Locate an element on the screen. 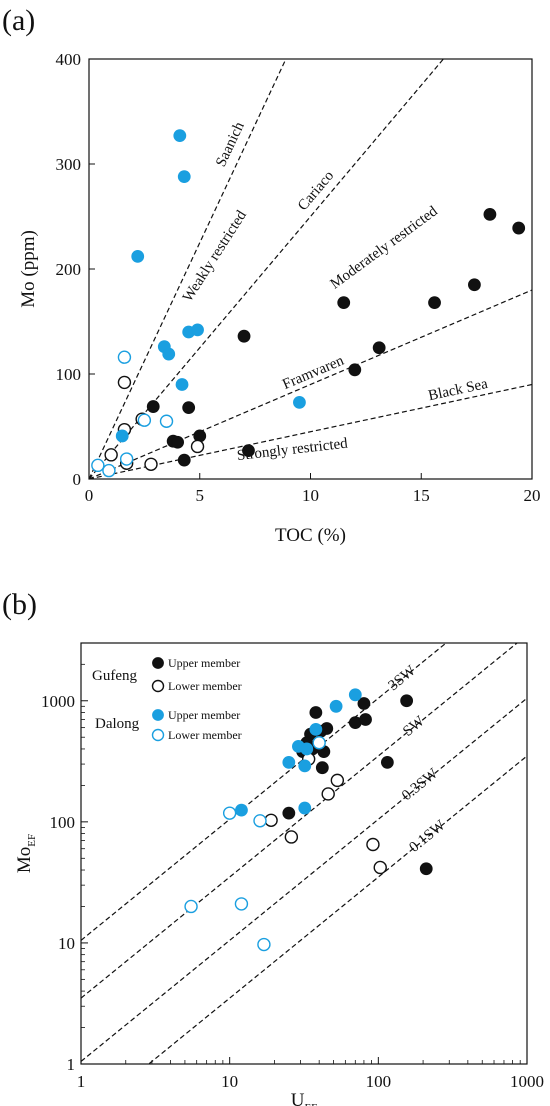  legend-label-gufeng-upper: Upper member is located at coordinates (204, 663).